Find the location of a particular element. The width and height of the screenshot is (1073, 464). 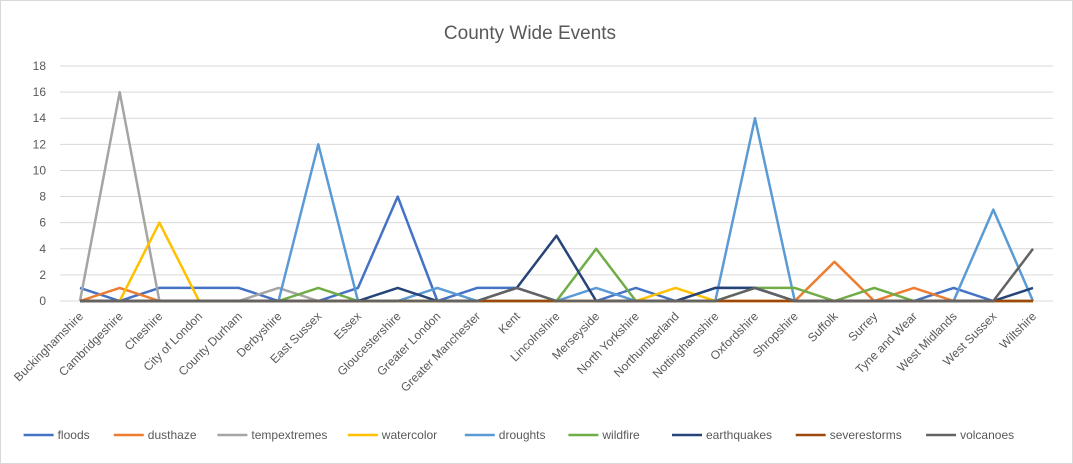

legend-item-watercolor: watercolor is located at coordinates (392, 435).